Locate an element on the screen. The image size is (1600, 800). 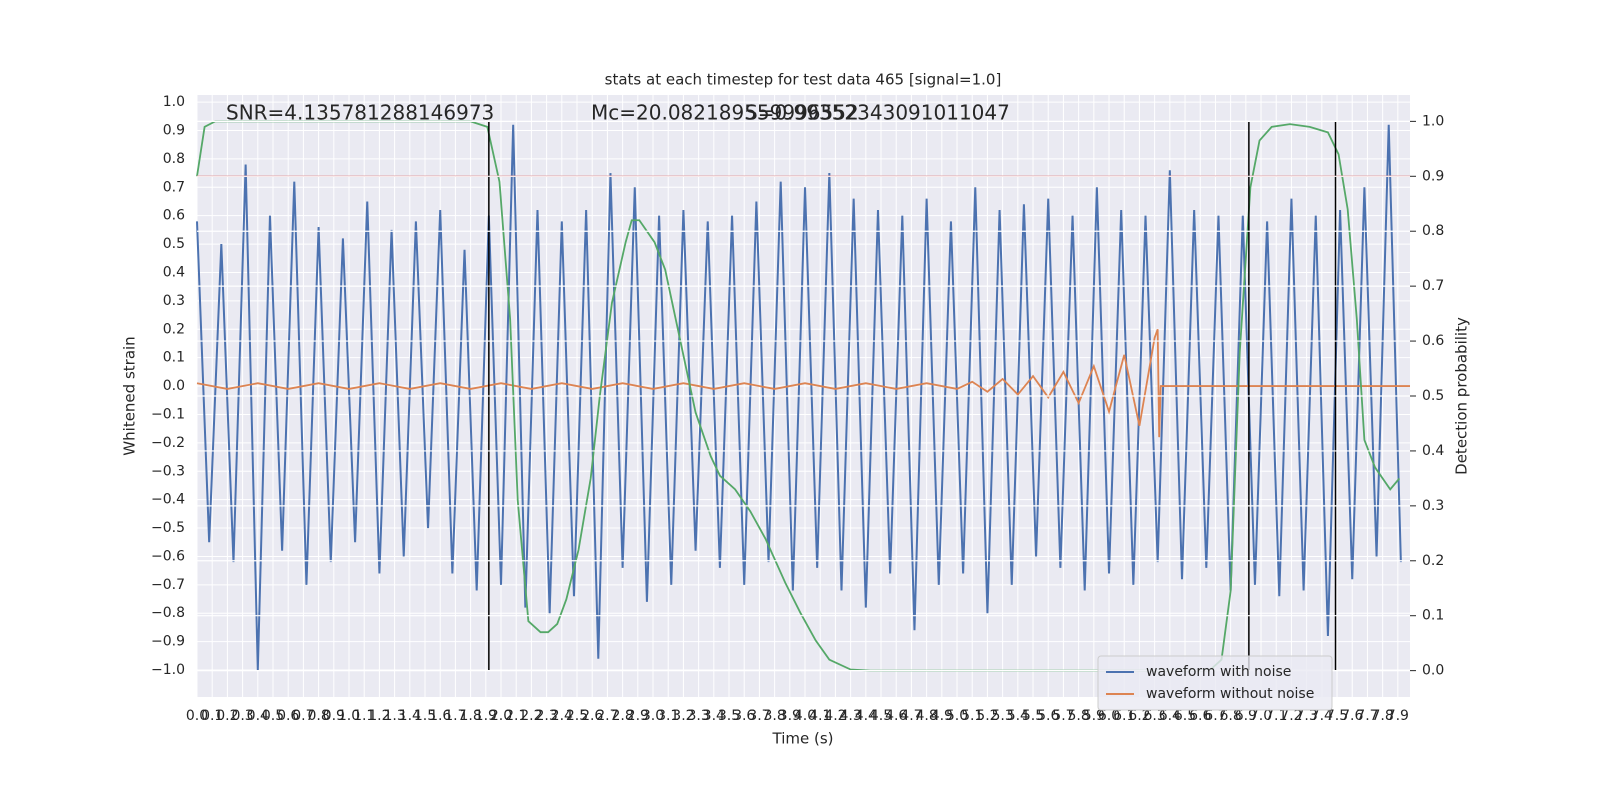
x-tick-label: 6.5 is located at coordinates (1185, 716).